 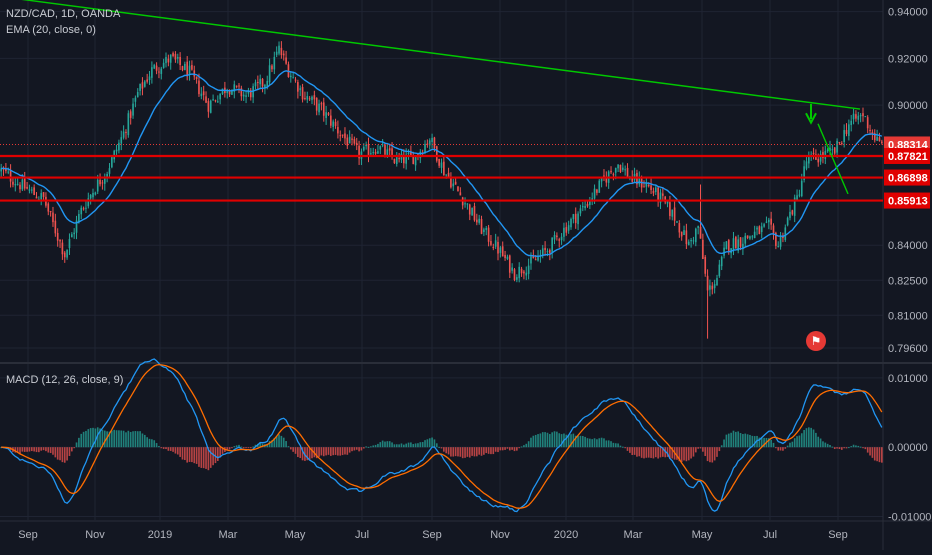 I want to click on time-axis-tick-label: 2020, so click(x=566, y=535).